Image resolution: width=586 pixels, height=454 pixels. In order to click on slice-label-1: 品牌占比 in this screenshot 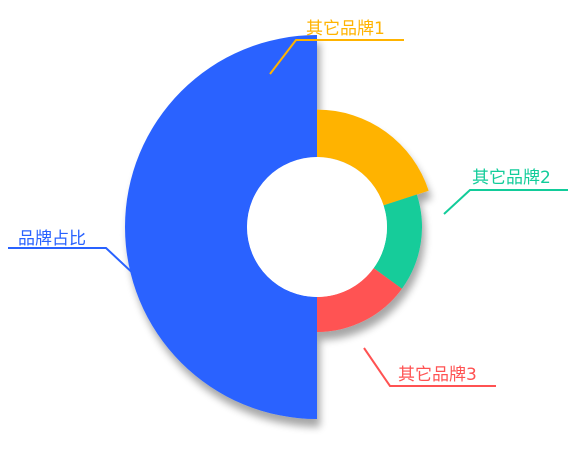, I will do `click(52, 239)`.